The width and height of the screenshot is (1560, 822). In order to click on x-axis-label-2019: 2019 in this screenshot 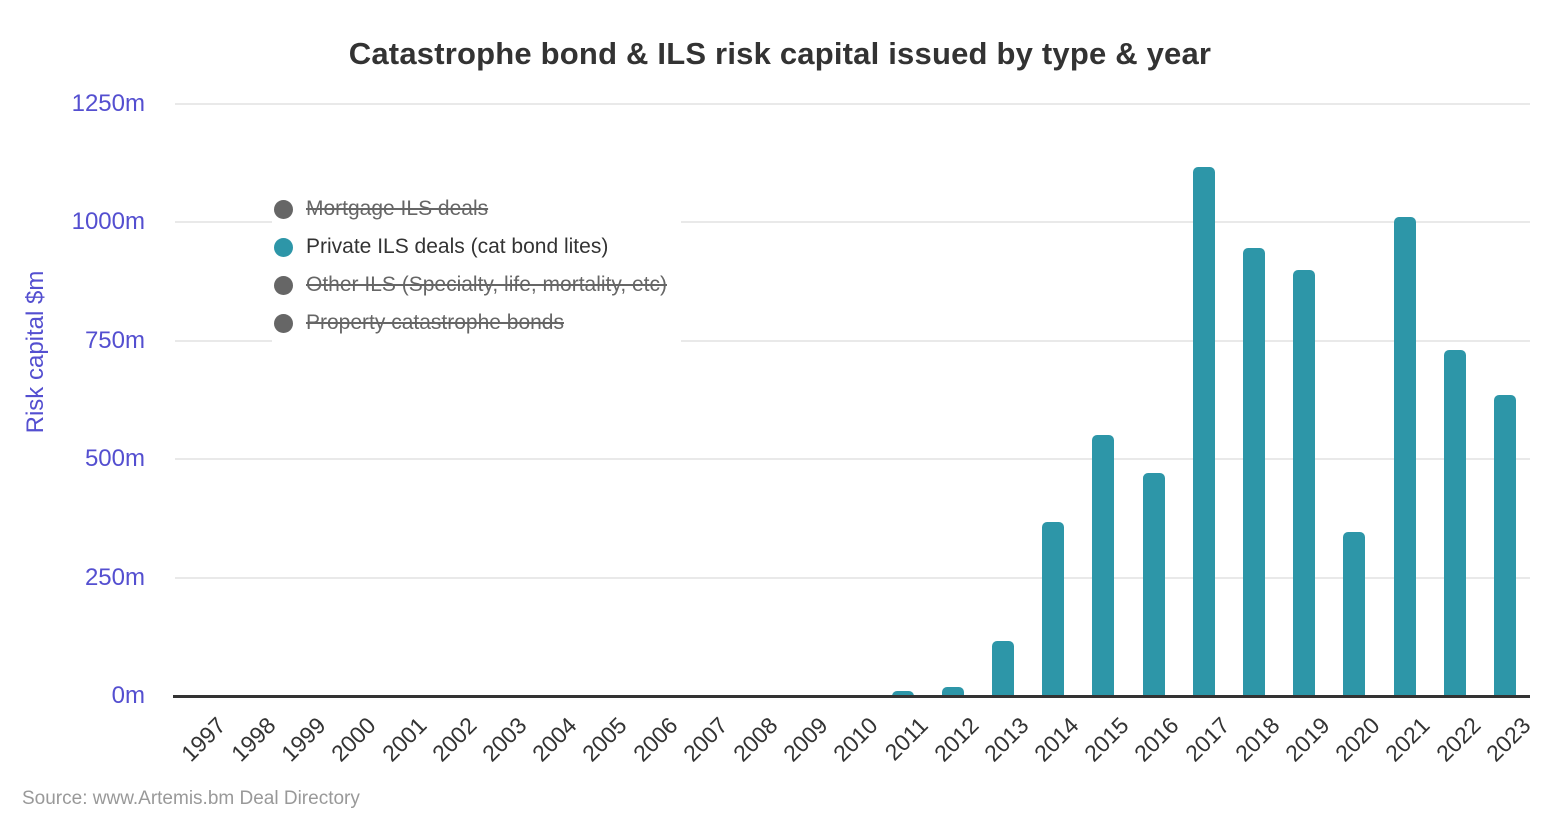, I will do `click(1307, 739)`.